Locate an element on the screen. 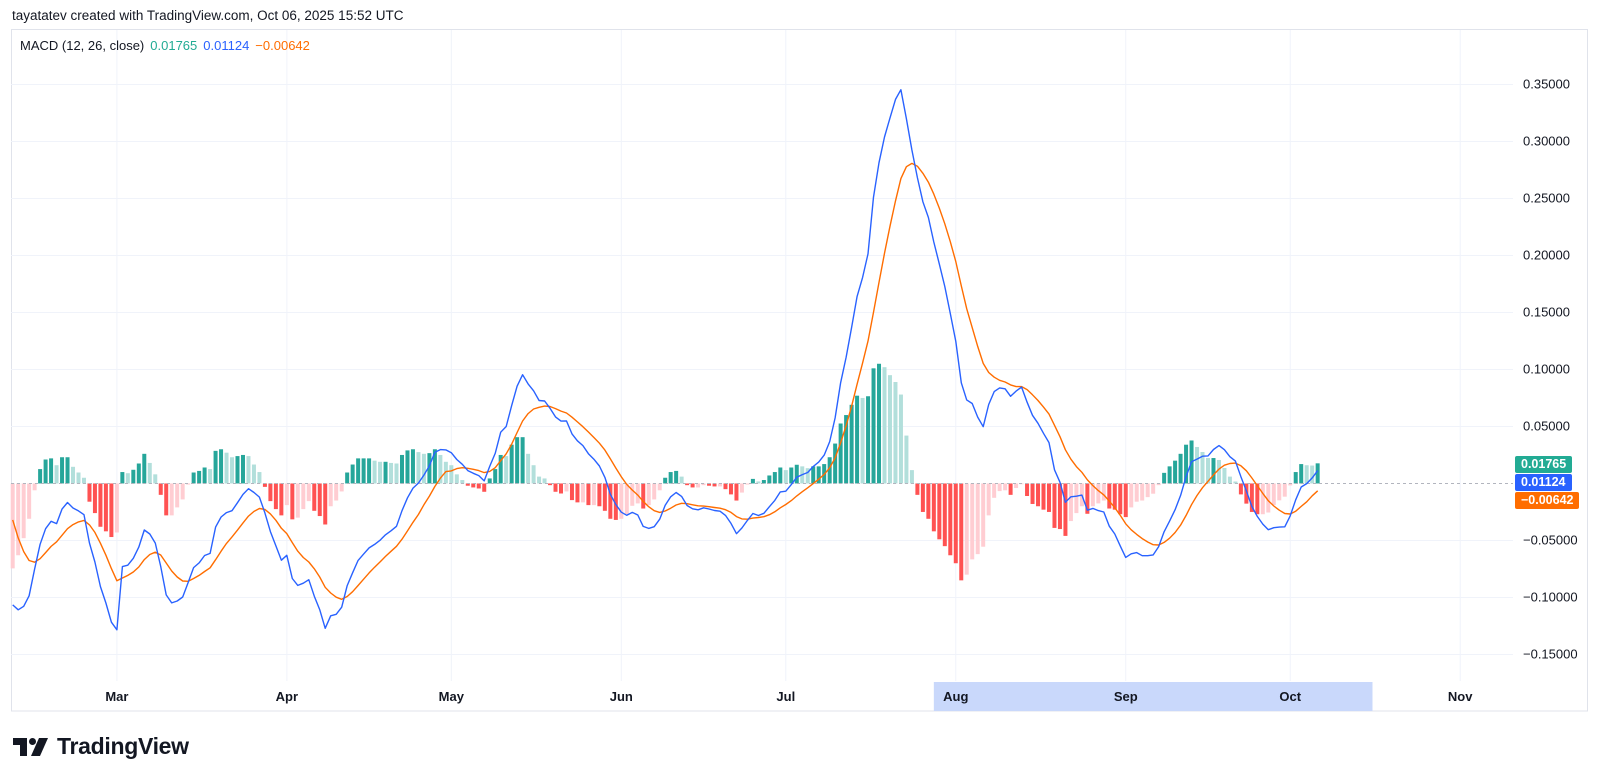 This screenshot has height=778, width=1600. tradingview-logo-icon is located at coordinates (30, 746).